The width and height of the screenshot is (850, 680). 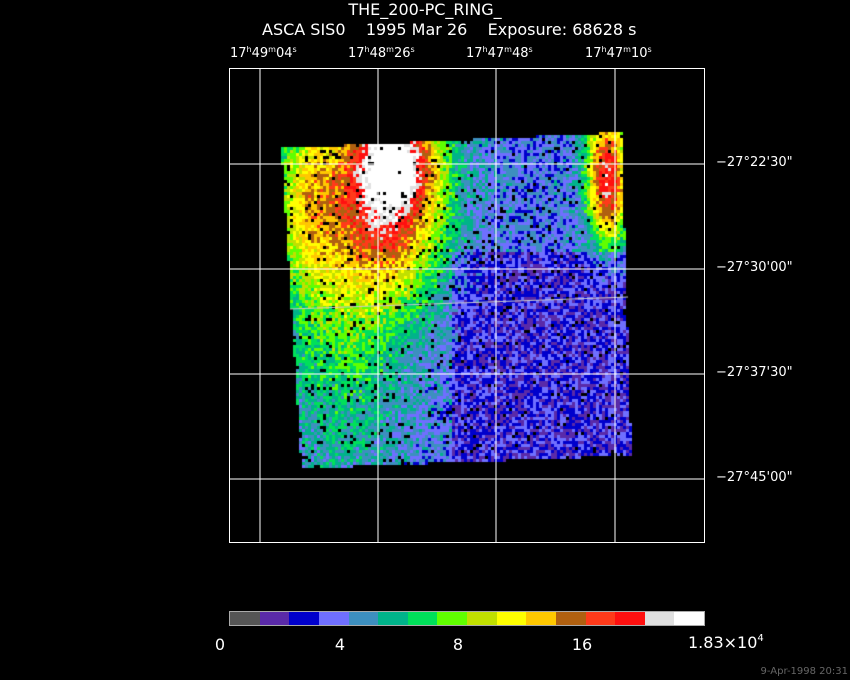 I want to click on timestamp: 9-Apr-1998 20:31, so click(x=804, y=671).